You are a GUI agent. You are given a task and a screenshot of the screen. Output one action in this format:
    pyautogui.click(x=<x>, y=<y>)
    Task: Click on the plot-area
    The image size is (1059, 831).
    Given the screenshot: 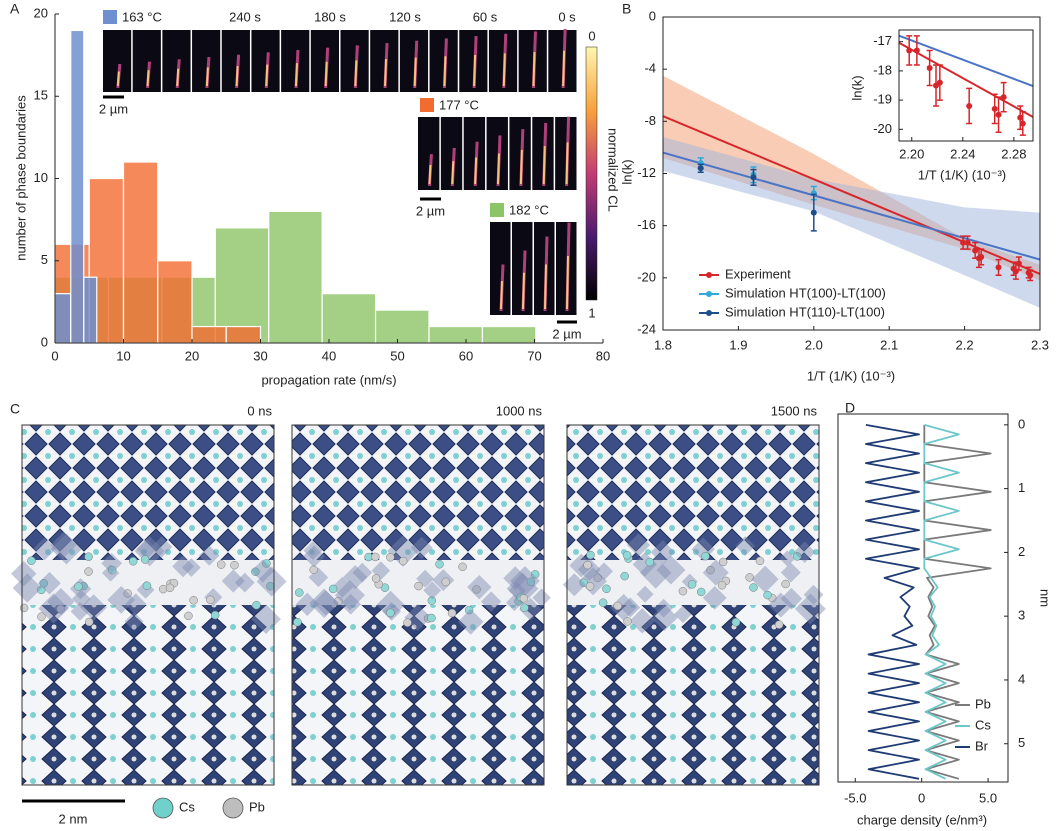 What is the action you would take?
    pyautogui.click(x=851, y=191)
    